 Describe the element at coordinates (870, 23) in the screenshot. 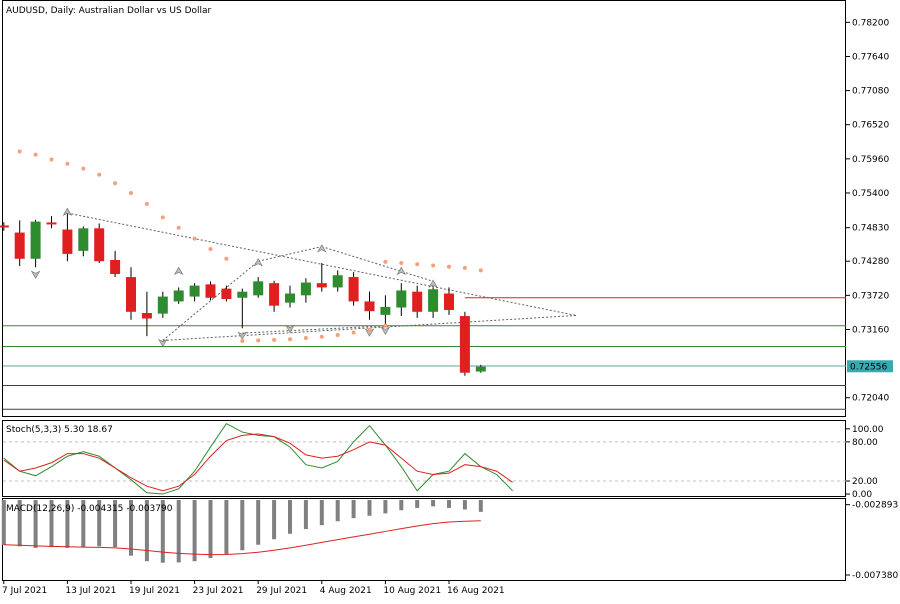

I see `price-tick-label: 0.78200` at that location.